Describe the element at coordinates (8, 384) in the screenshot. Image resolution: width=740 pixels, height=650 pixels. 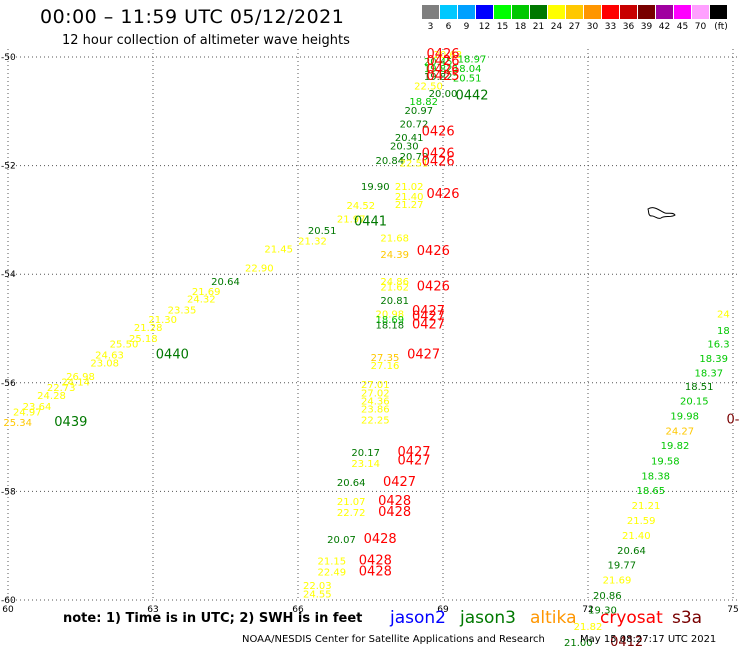
I see `lat-tick-label: -56` at that location.